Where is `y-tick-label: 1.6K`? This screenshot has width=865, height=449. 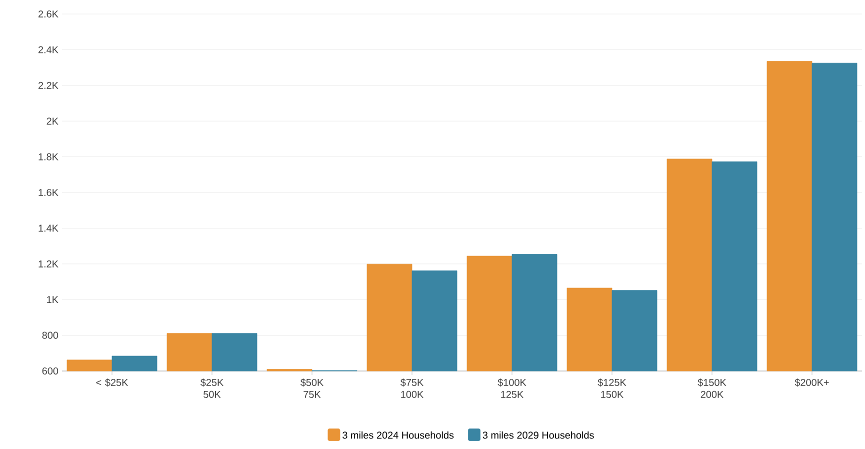
y-tick-label: 1.6K is located at coordinates (48, 192).